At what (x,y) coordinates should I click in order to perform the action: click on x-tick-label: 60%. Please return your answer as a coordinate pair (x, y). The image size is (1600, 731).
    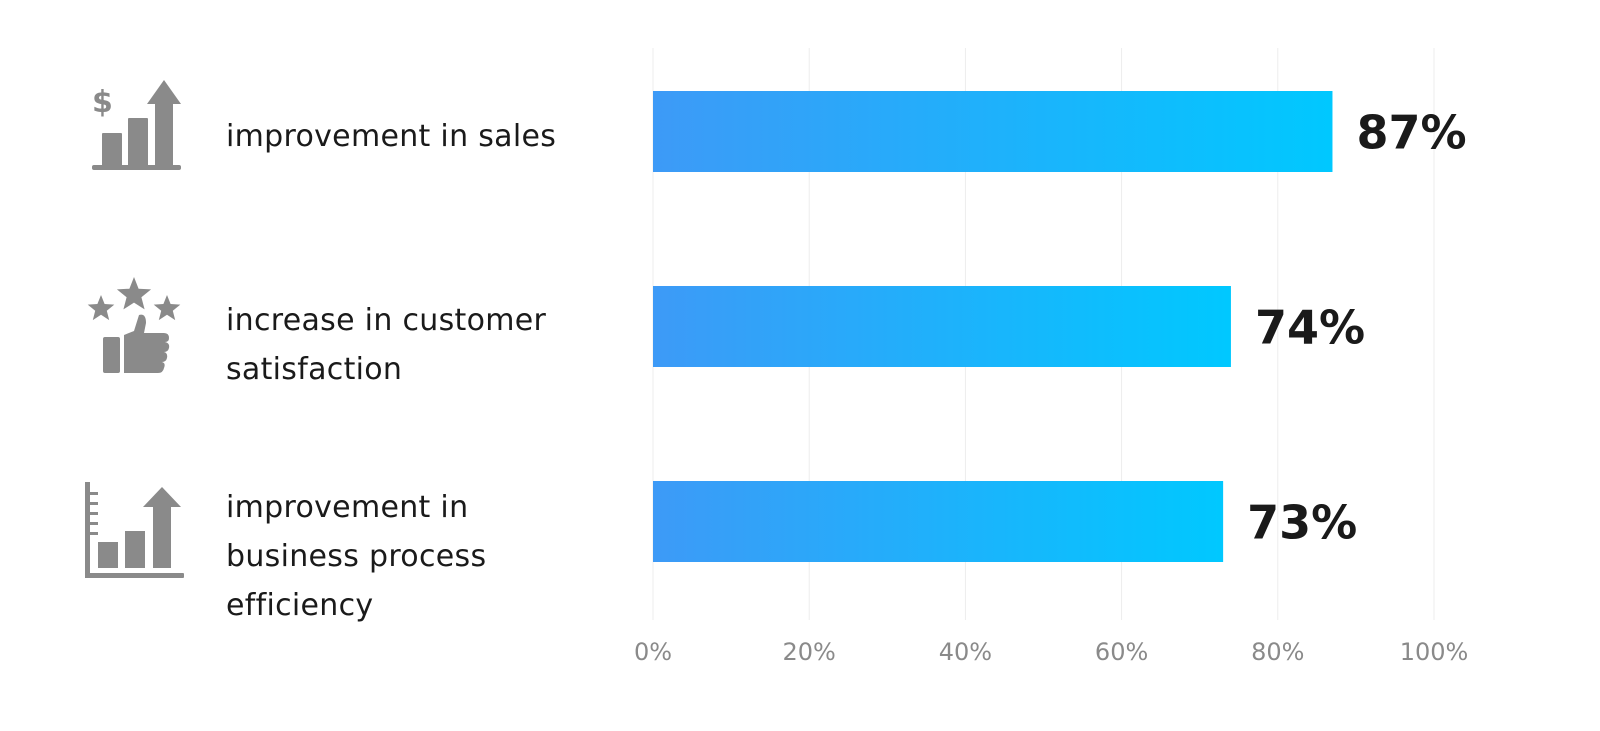
    Looking at the image, I should click on (1121, 652).